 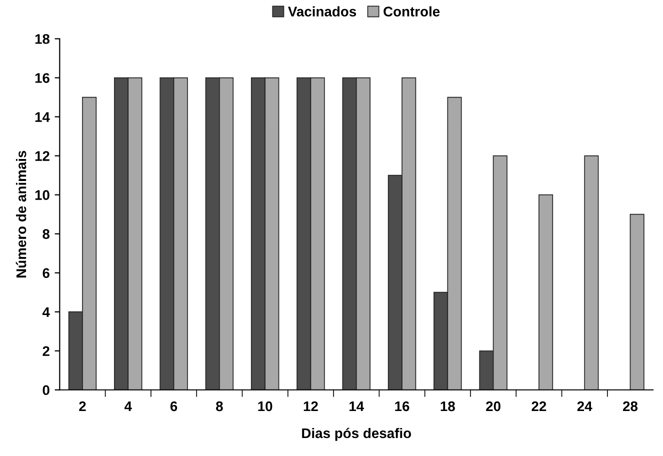 I want to click on x-axis-title: Dias pós desafio, so click(x=357, y=434).